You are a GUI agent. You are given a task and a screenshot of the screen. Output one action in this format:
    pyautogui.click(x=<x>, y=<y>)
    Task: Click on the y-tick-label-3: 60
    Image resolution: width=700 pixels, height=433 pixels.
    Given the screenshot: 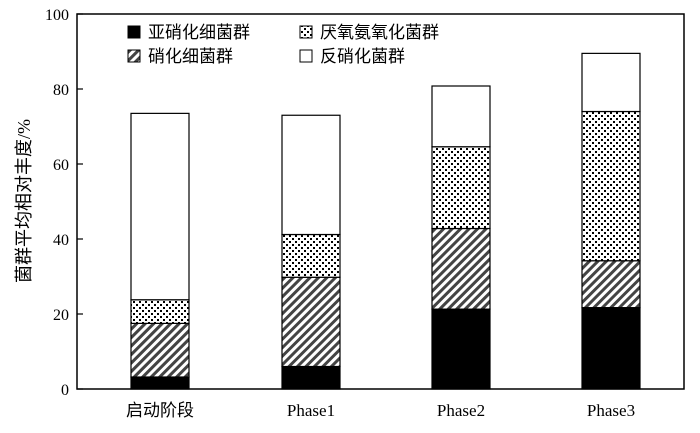 What is the action you would take?
    pyautogui.click(x=61, y=165)
    